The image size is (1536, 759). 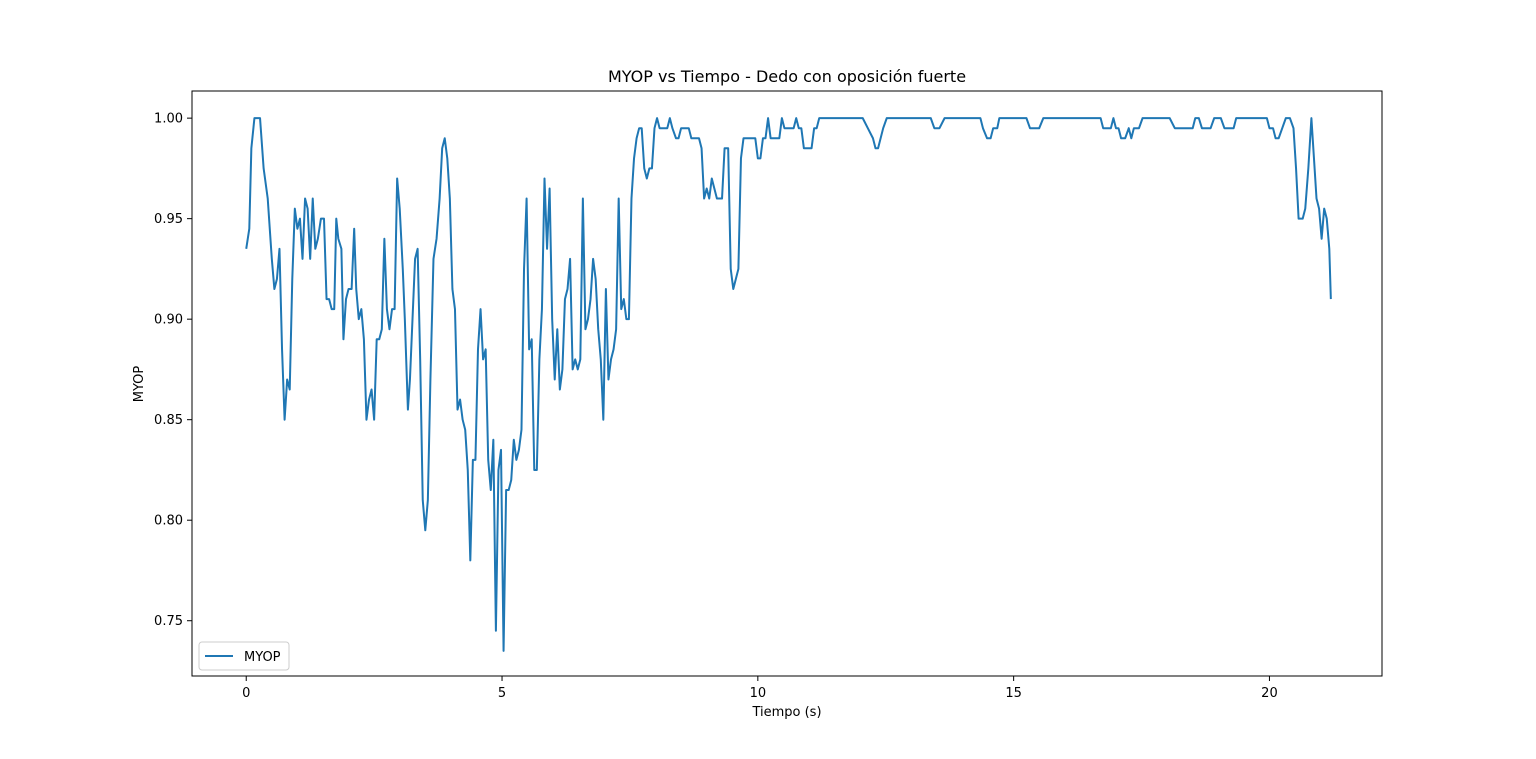 I want to click on y-tick-label: 0.85, so click(x=168, y=420).